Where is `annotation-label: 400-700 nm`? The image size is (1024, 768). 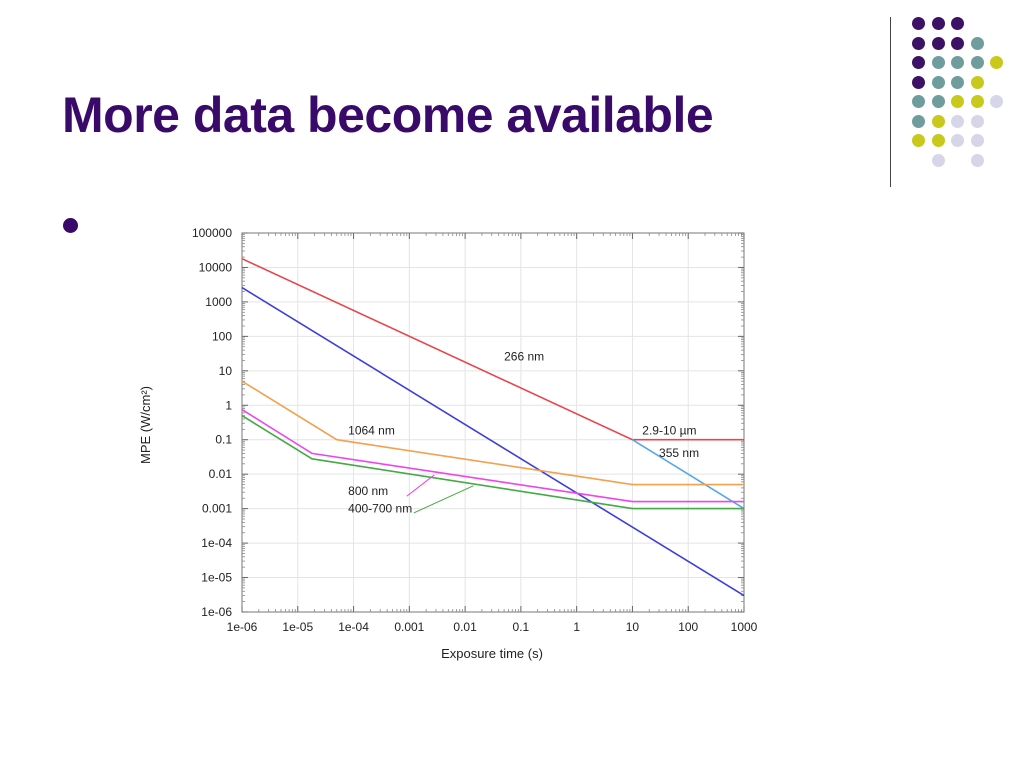
annotation-label: 400-700 nm is located at coordinates (380, 508).